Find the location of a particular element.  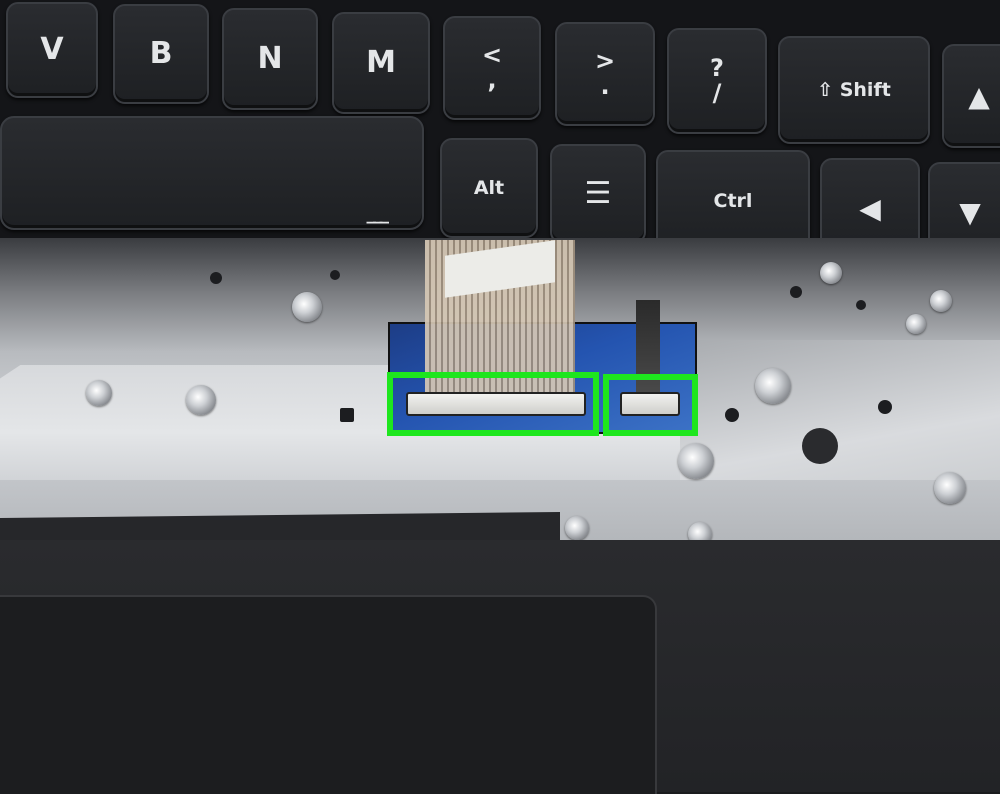

keyboard-ribbon-connector is located at coordinates (496, 404).